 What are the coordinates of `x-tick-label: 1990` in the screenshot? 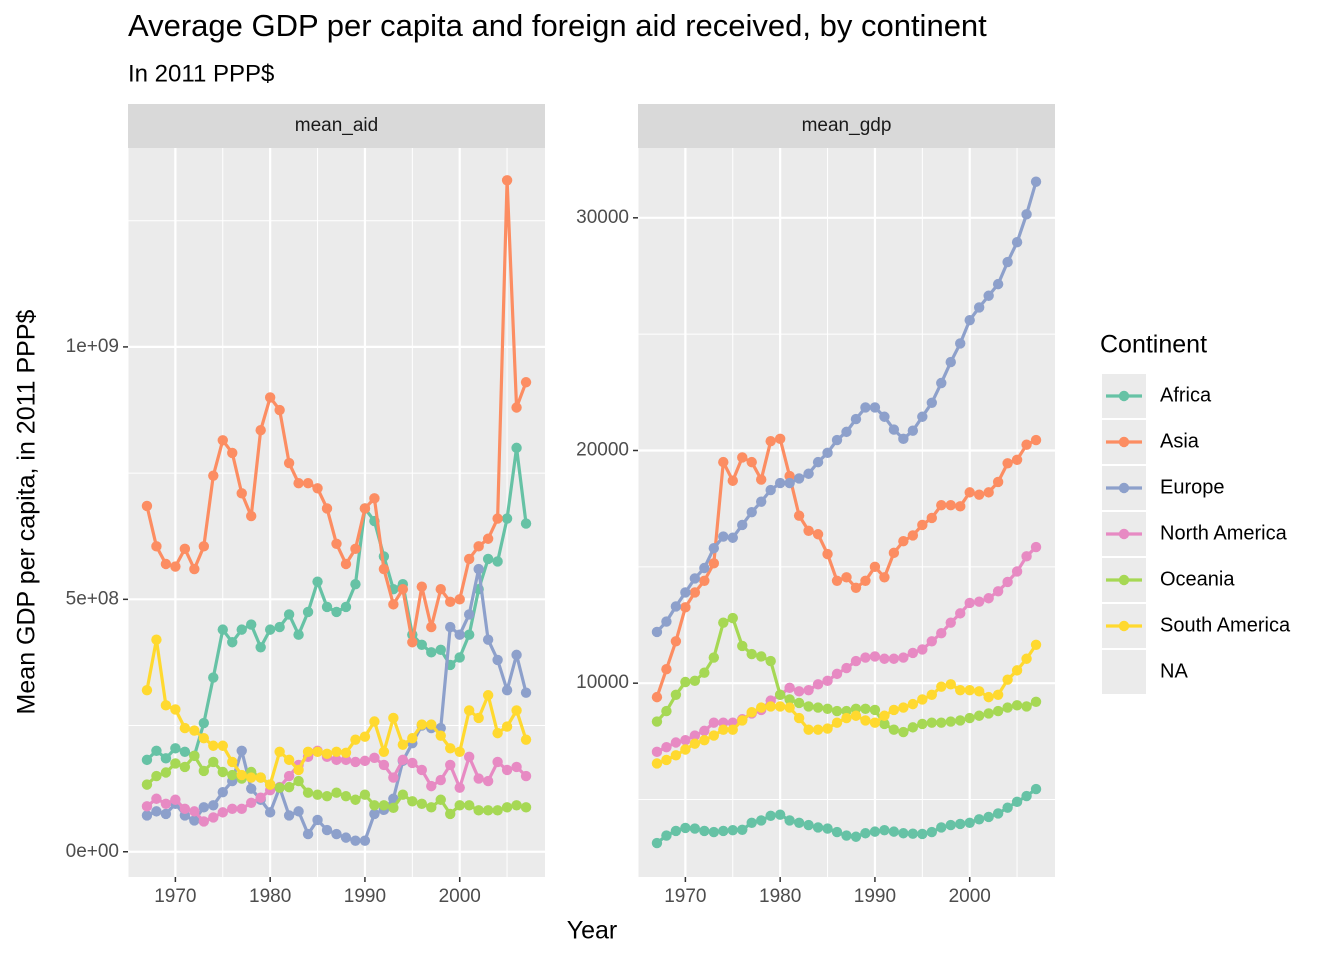 It's located at (365, 896).